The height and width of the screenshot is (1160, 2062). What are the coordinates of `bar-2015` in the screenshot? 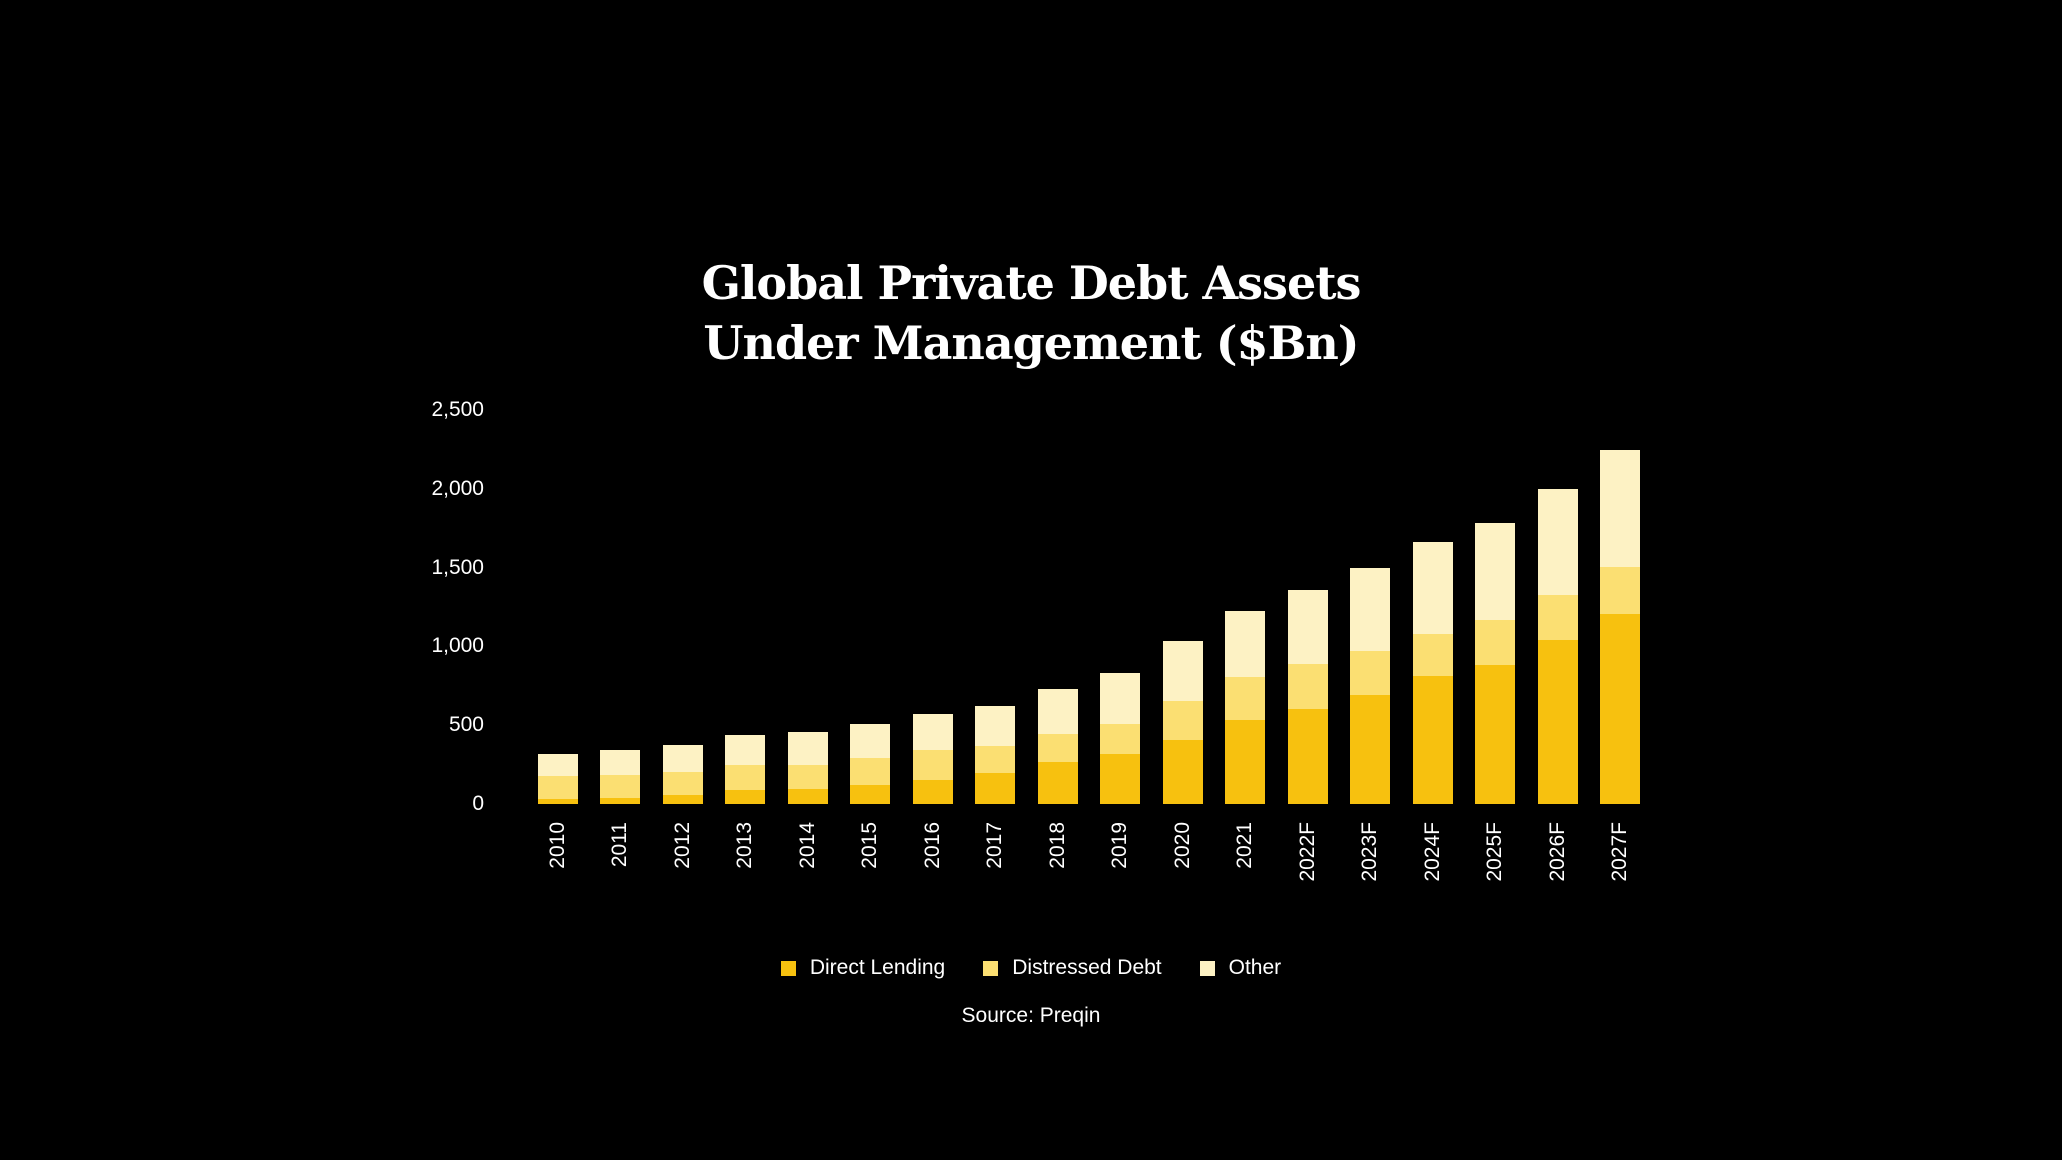 It's located at (870, 763).